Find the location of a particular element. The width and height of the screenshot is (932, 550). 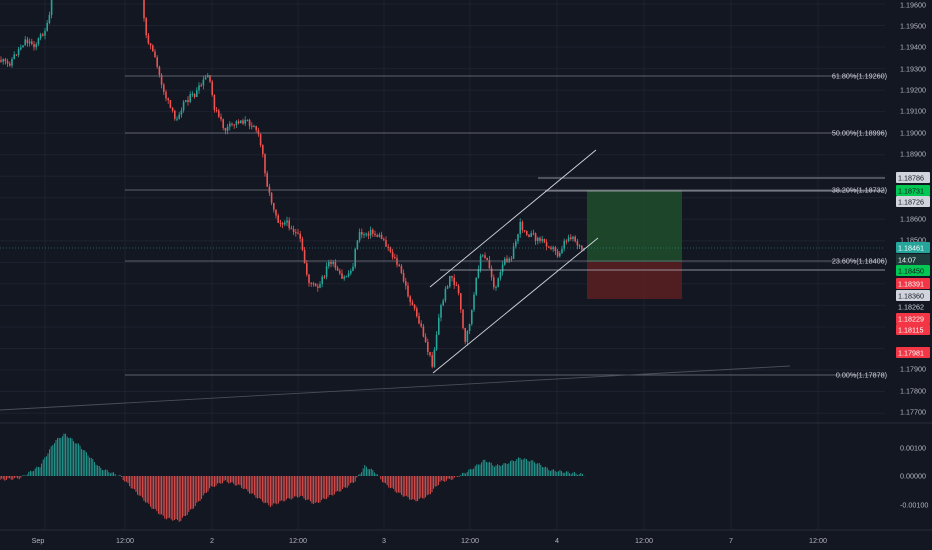

long-trend-line is located at coordinates (395, 388).